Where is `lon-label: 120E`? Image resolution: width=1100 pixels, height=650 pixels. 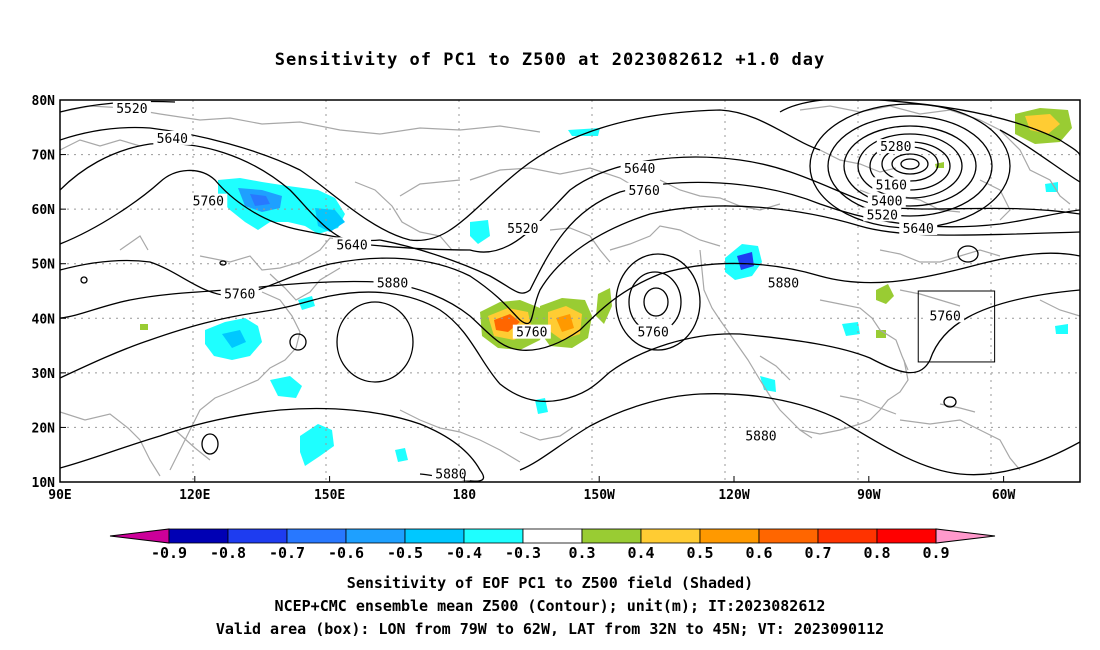 lon-label: 120E is located at coordinates (194, 495).